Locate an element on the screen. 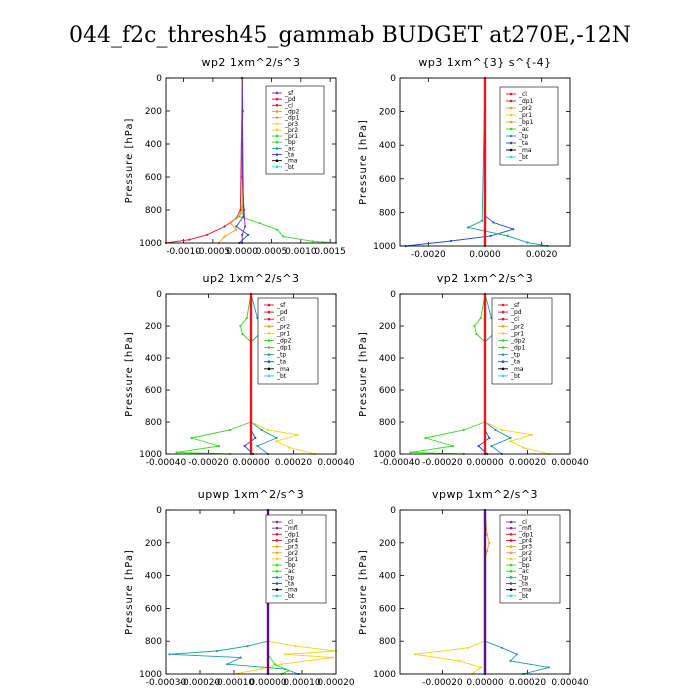 The height and width of the screenshot is (700, 700). legend: _cl_dp1_pr2_pr1_bp1_ac_tp_ta_ma_bt is located at coordinates (529, 126).